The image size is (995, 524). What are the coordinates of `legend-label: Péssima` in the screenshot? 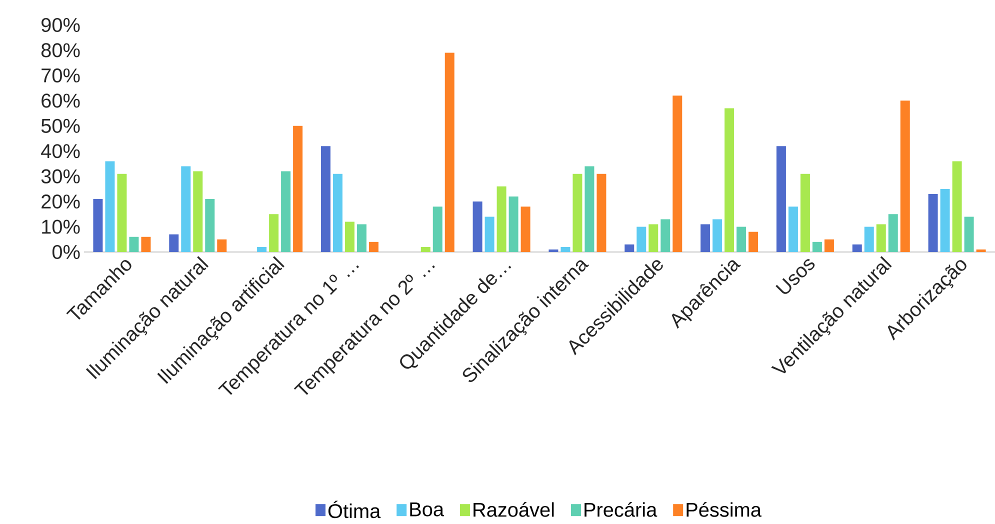 It's located at (724, 509).